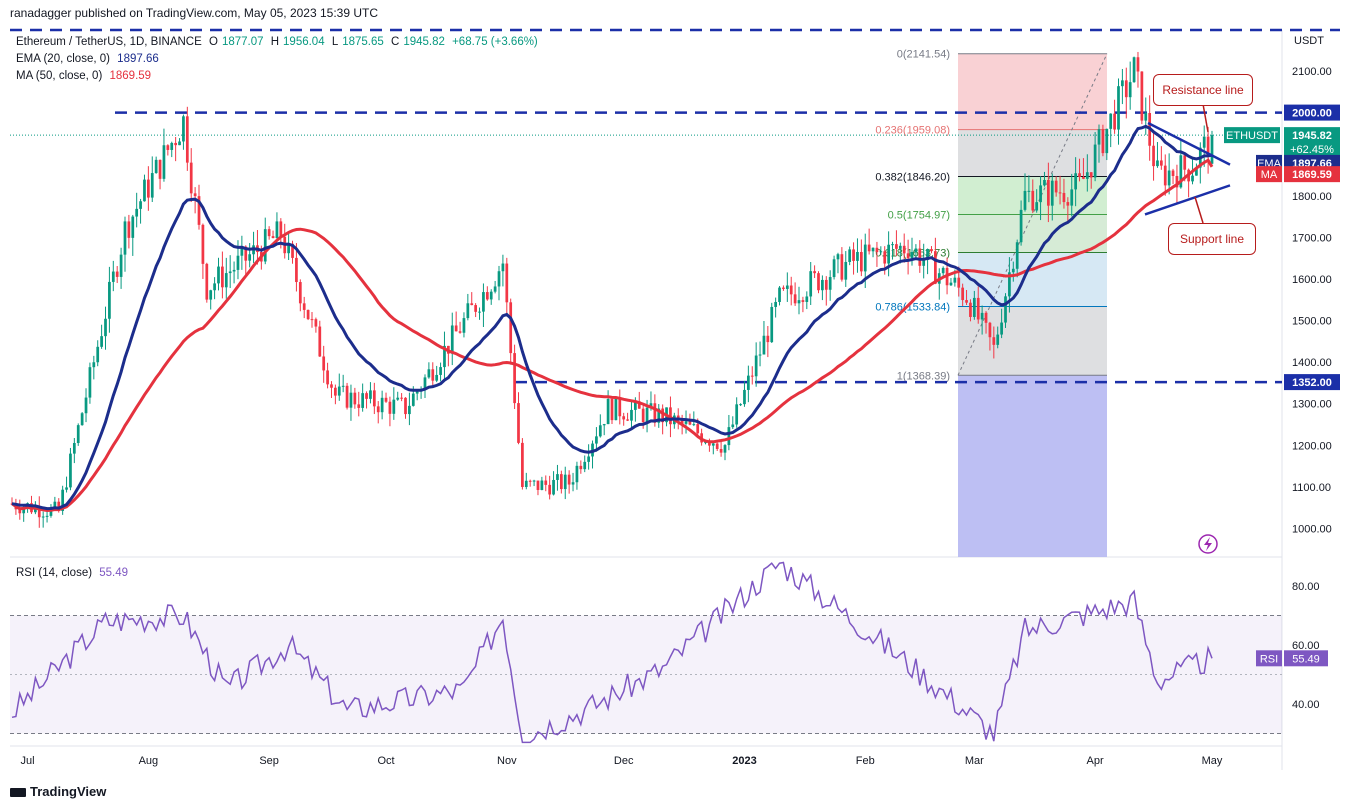  I want to click on symbol-title: Ethereum / TetherUS, 1D, BINANCE, so click(109, 42).